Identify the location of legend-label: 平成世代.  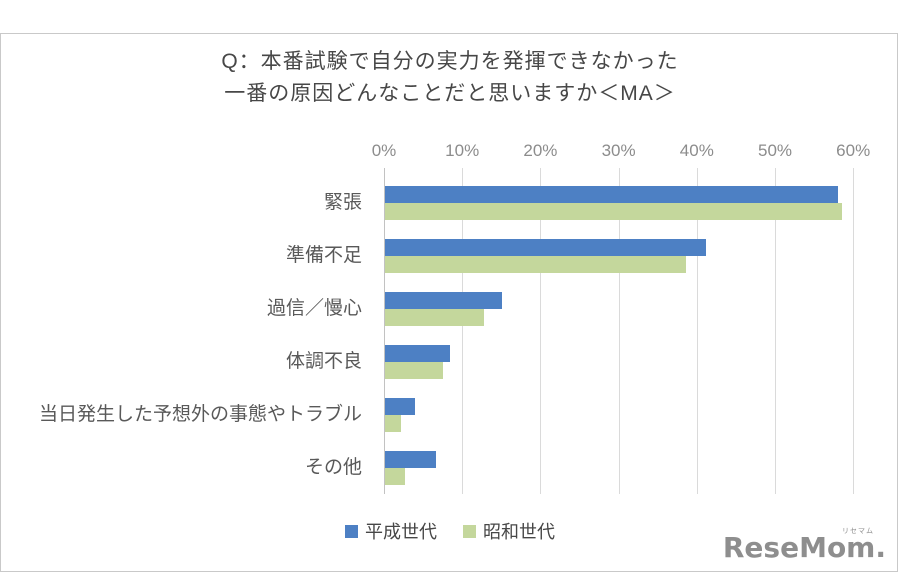
(401, 532).